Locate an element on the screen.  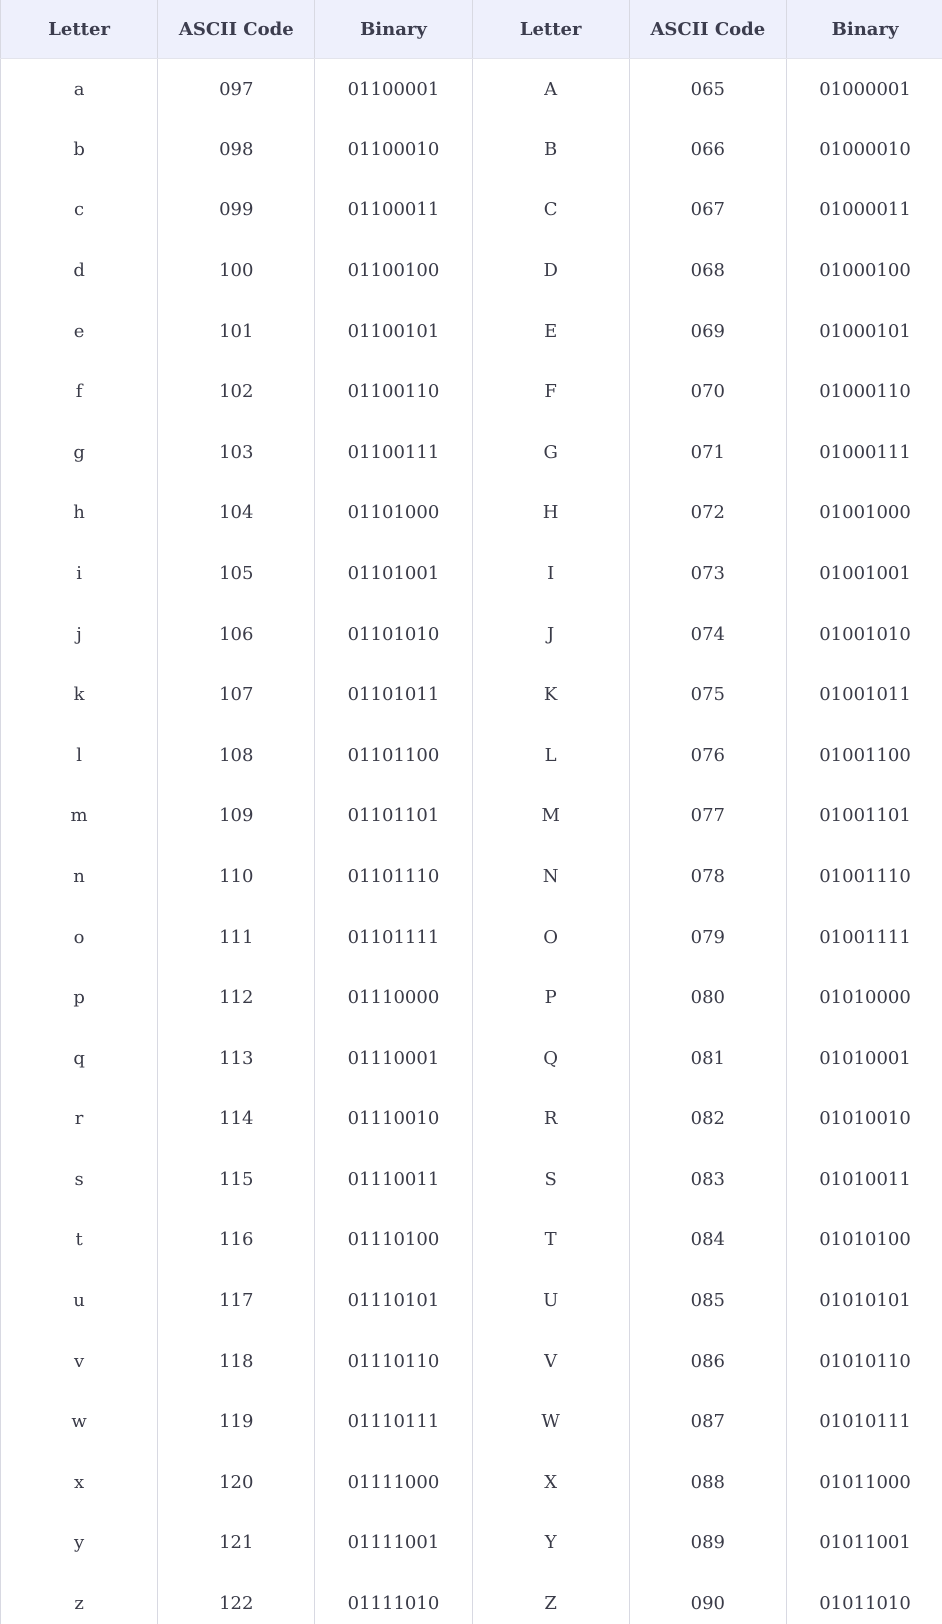
cell-letter-uppercase: A is located at coordinates (550, 88).